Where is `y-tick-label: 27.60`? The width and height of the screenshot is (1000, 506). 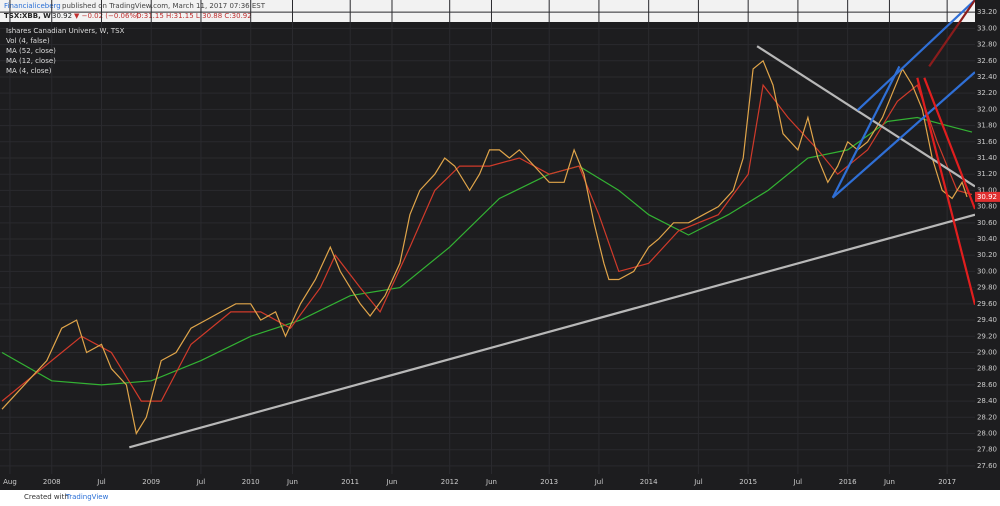 y-tick-label: 27.60 is located at coordinates (987, 466).